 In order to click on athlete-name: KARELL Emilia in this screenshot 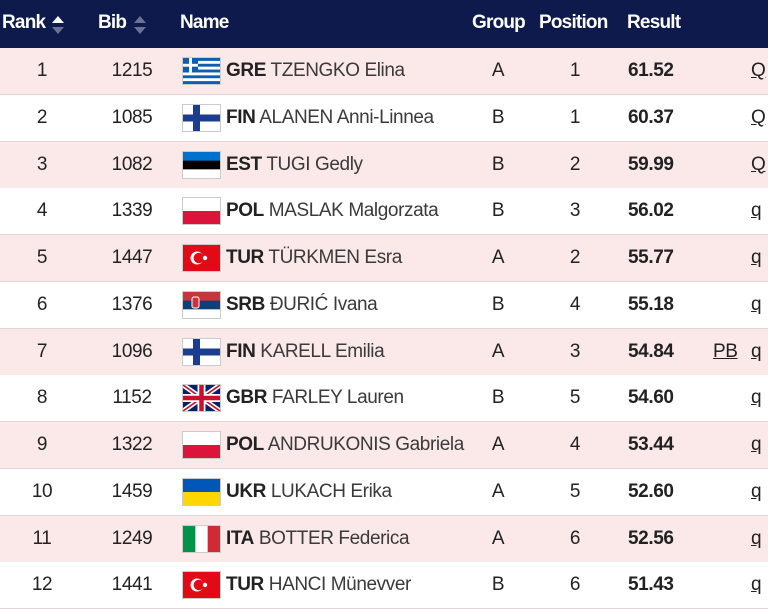, I will do `click(322, 351)`.